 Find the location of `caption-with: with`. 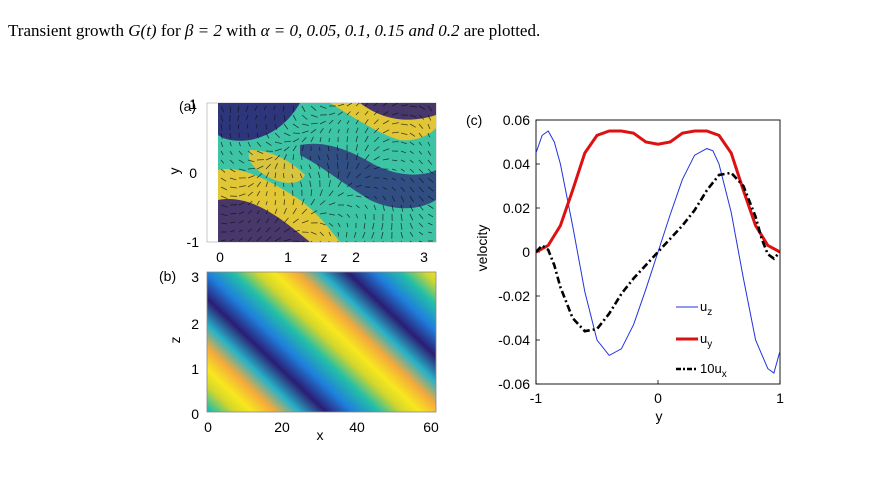

caption-with: with is located at coordinates (241, 30).